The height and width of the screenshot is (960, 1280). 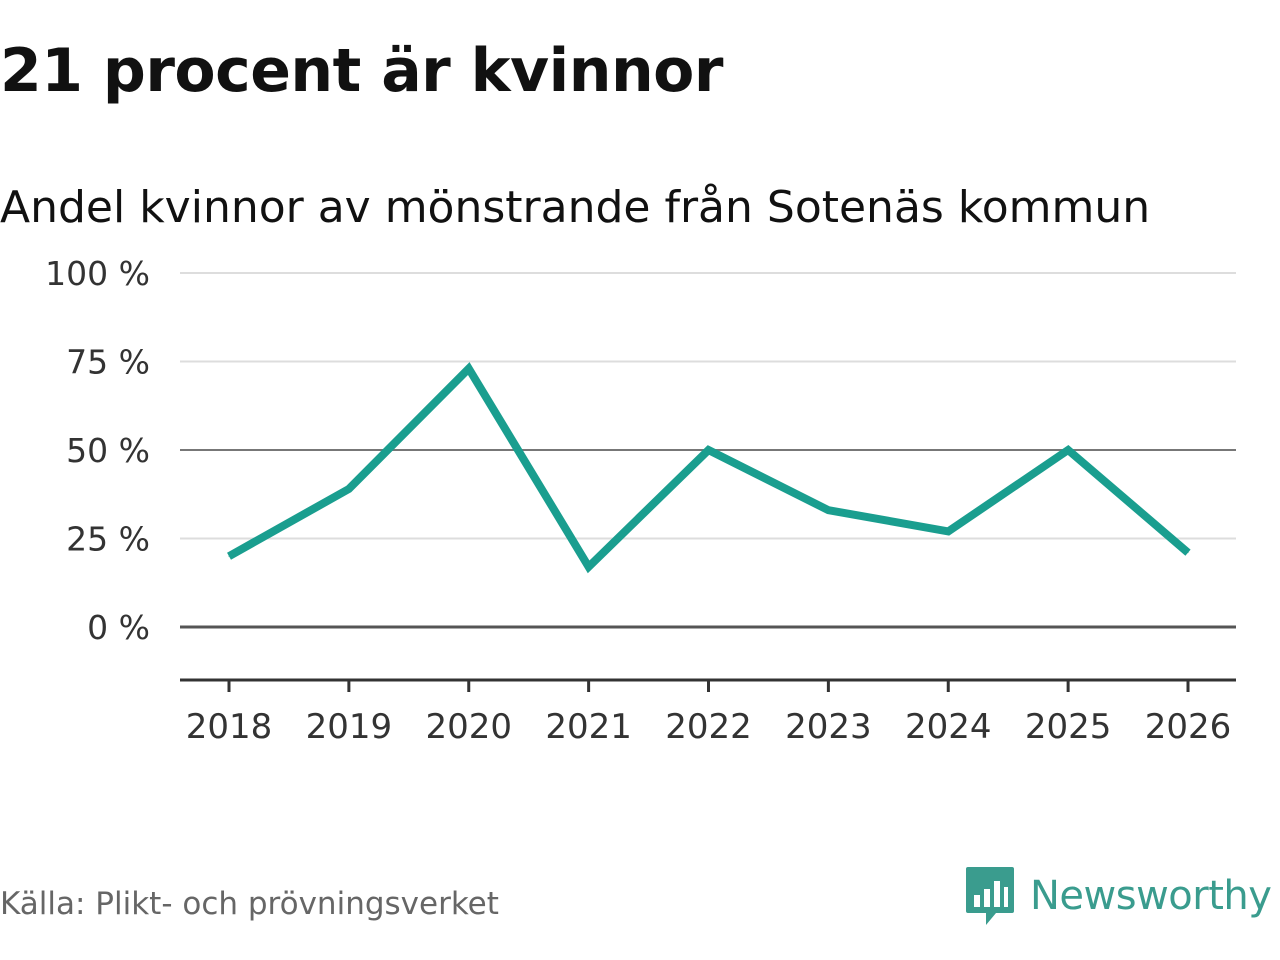 I want to click on x-tick-label-2020: 2020, so click(x=468, y=727).